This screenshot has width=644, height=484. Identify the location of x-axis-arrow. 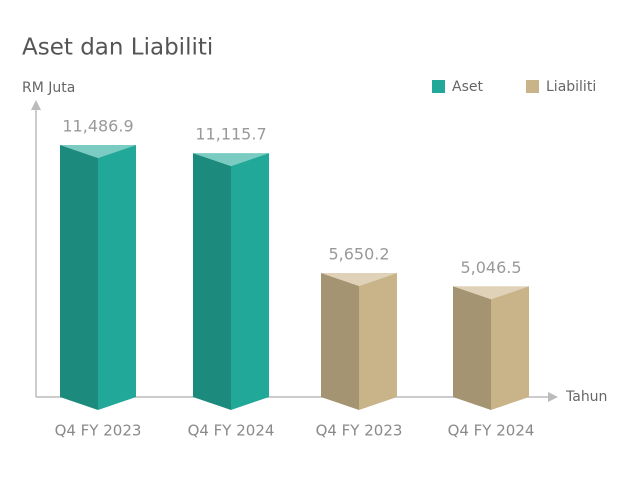
(553, 397).